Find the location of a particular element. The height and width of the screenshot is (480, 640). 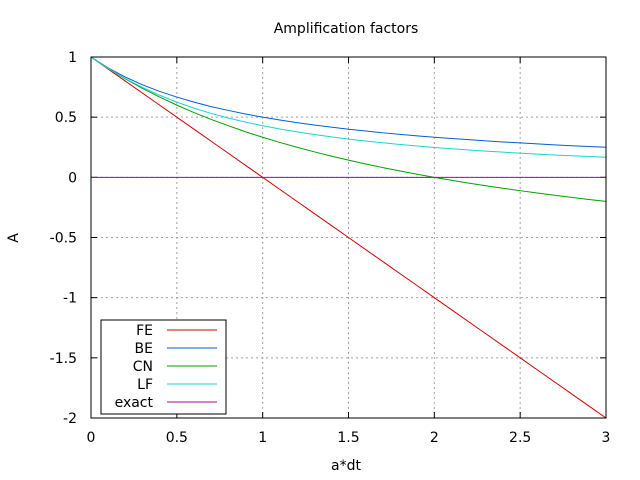

y-tick-label: -2 is located at coordinates (70, 419).